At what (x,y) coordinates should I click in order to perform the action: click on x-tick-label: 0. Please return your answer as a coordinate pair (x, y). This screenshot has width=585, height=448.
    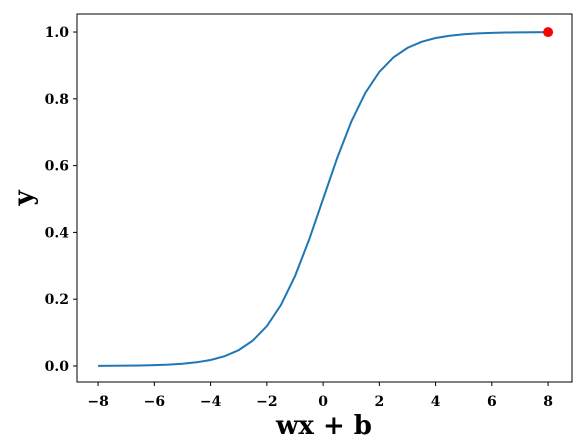
    Looking at the image, I should click on (323, 402).